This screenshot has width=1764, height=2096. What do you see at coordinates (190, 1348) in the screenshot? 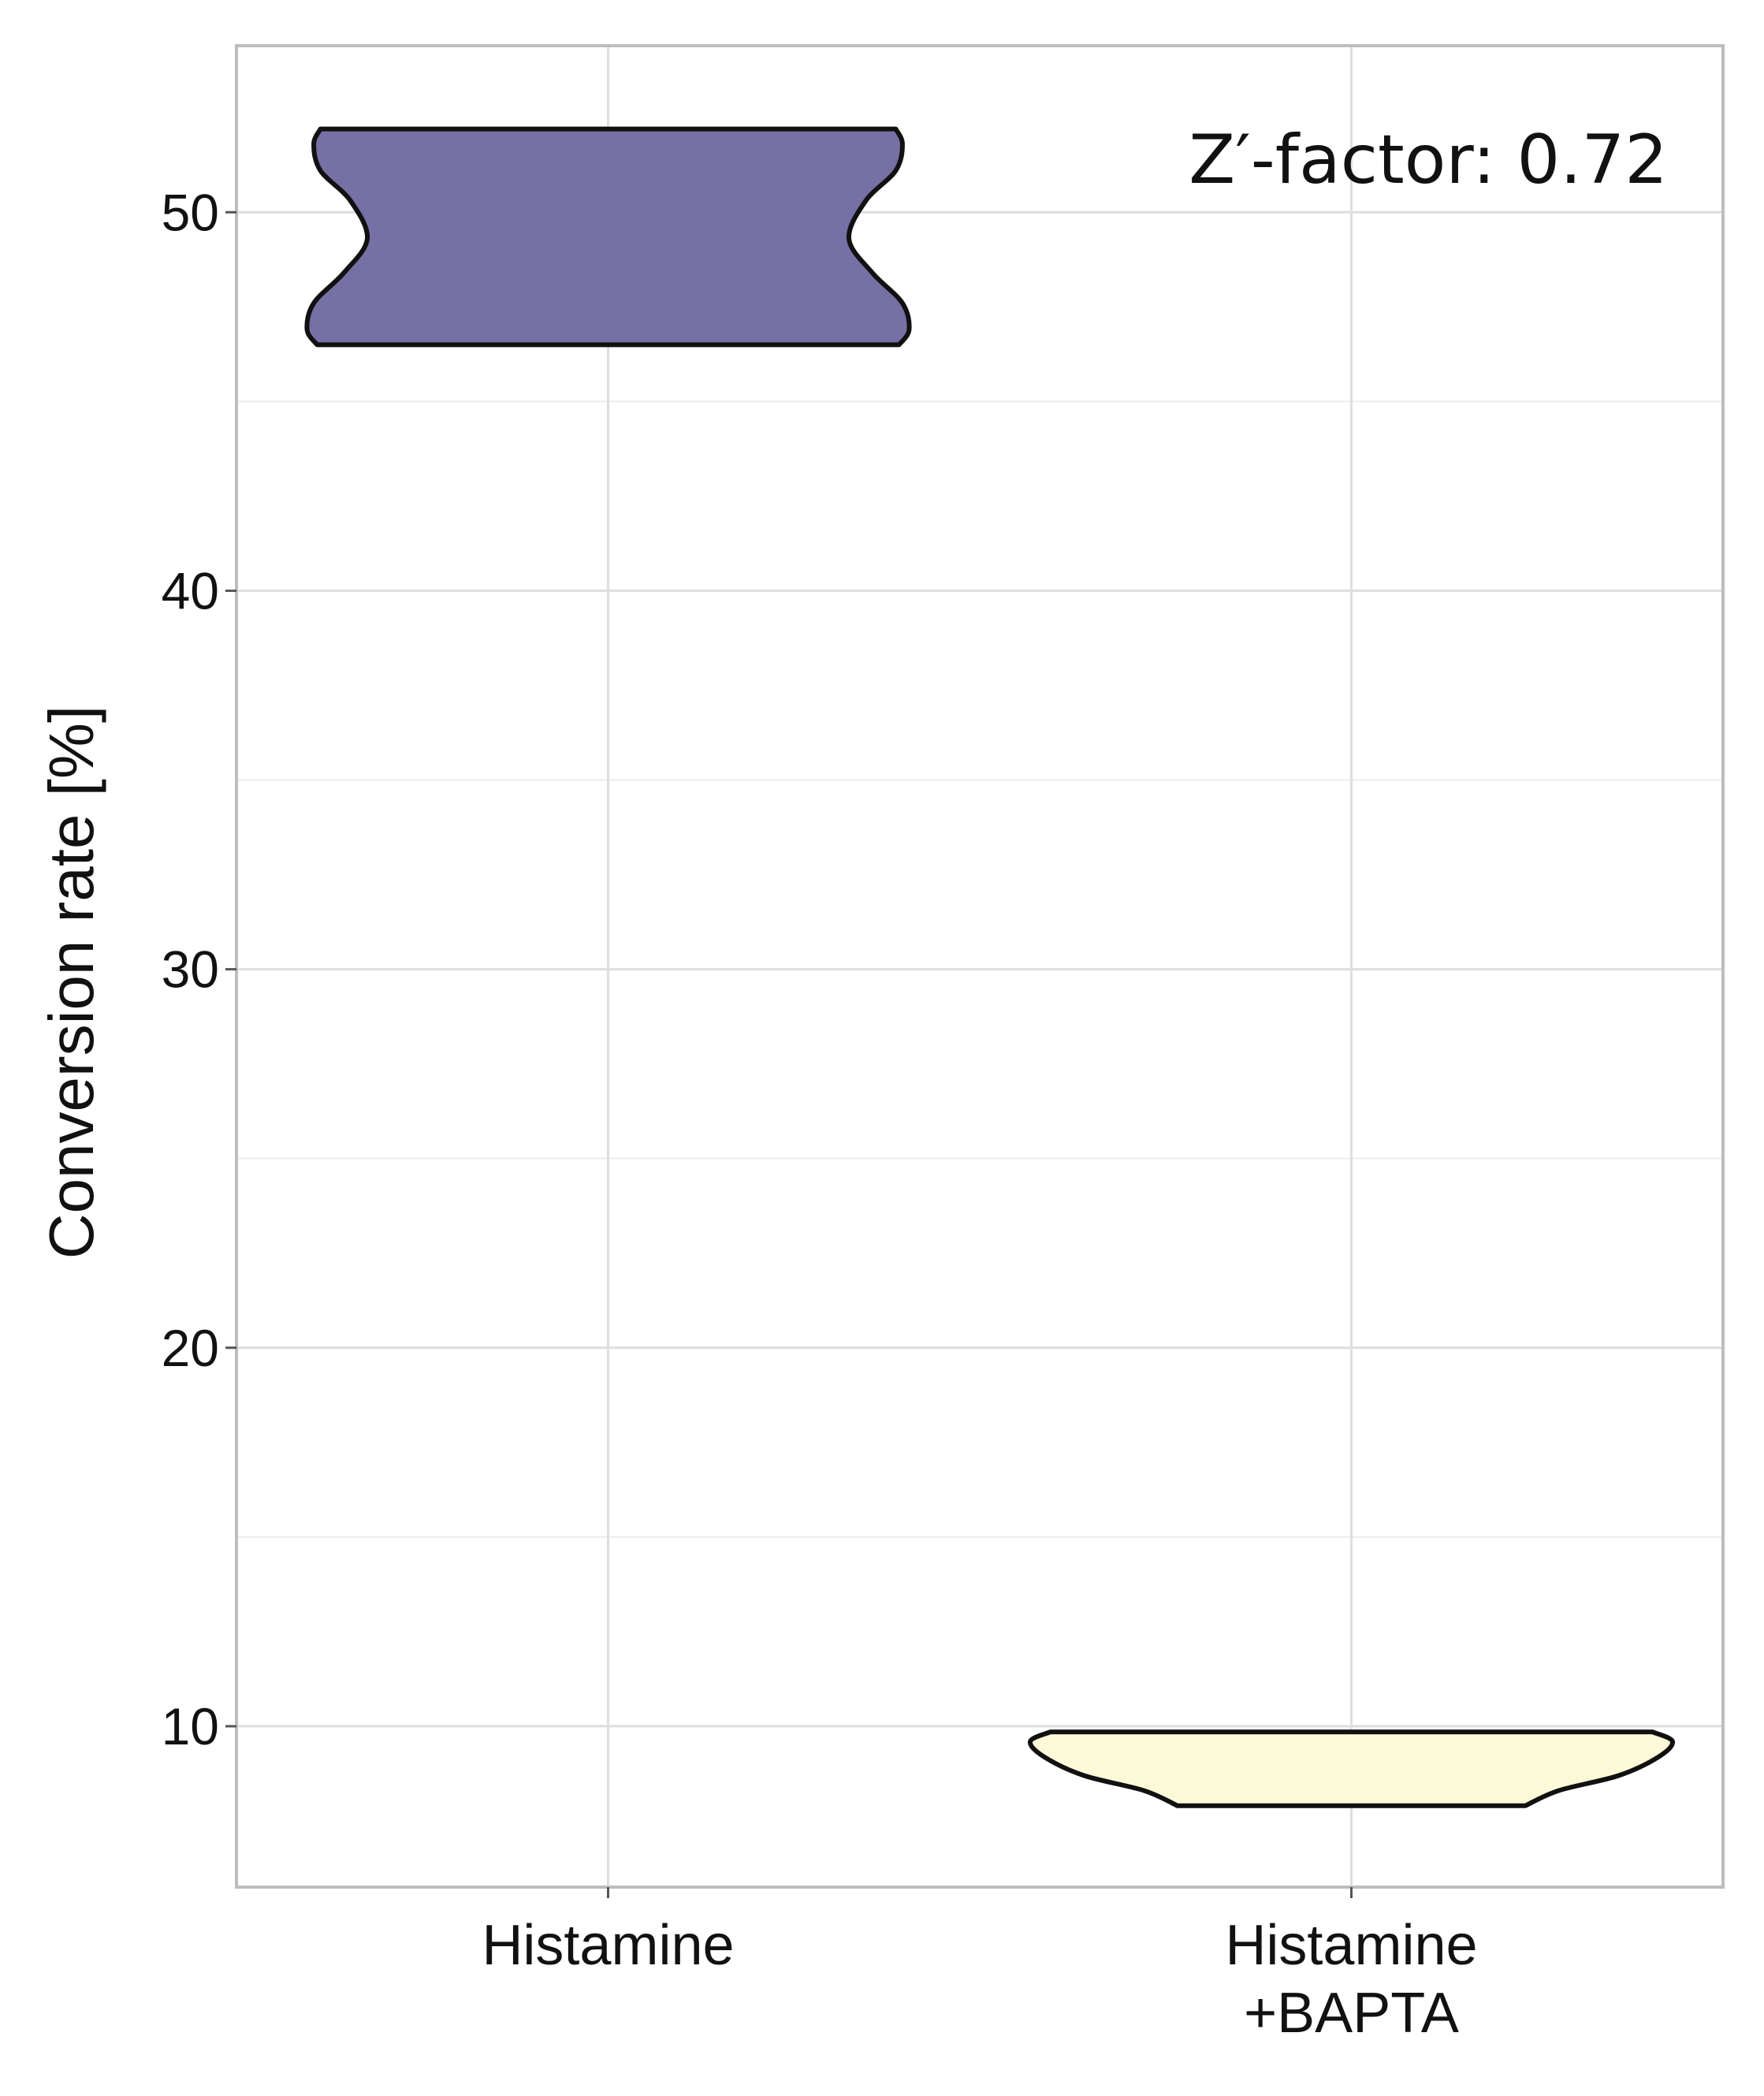
I see `y-tick-label: 20` at bounding box center [190, 1348].